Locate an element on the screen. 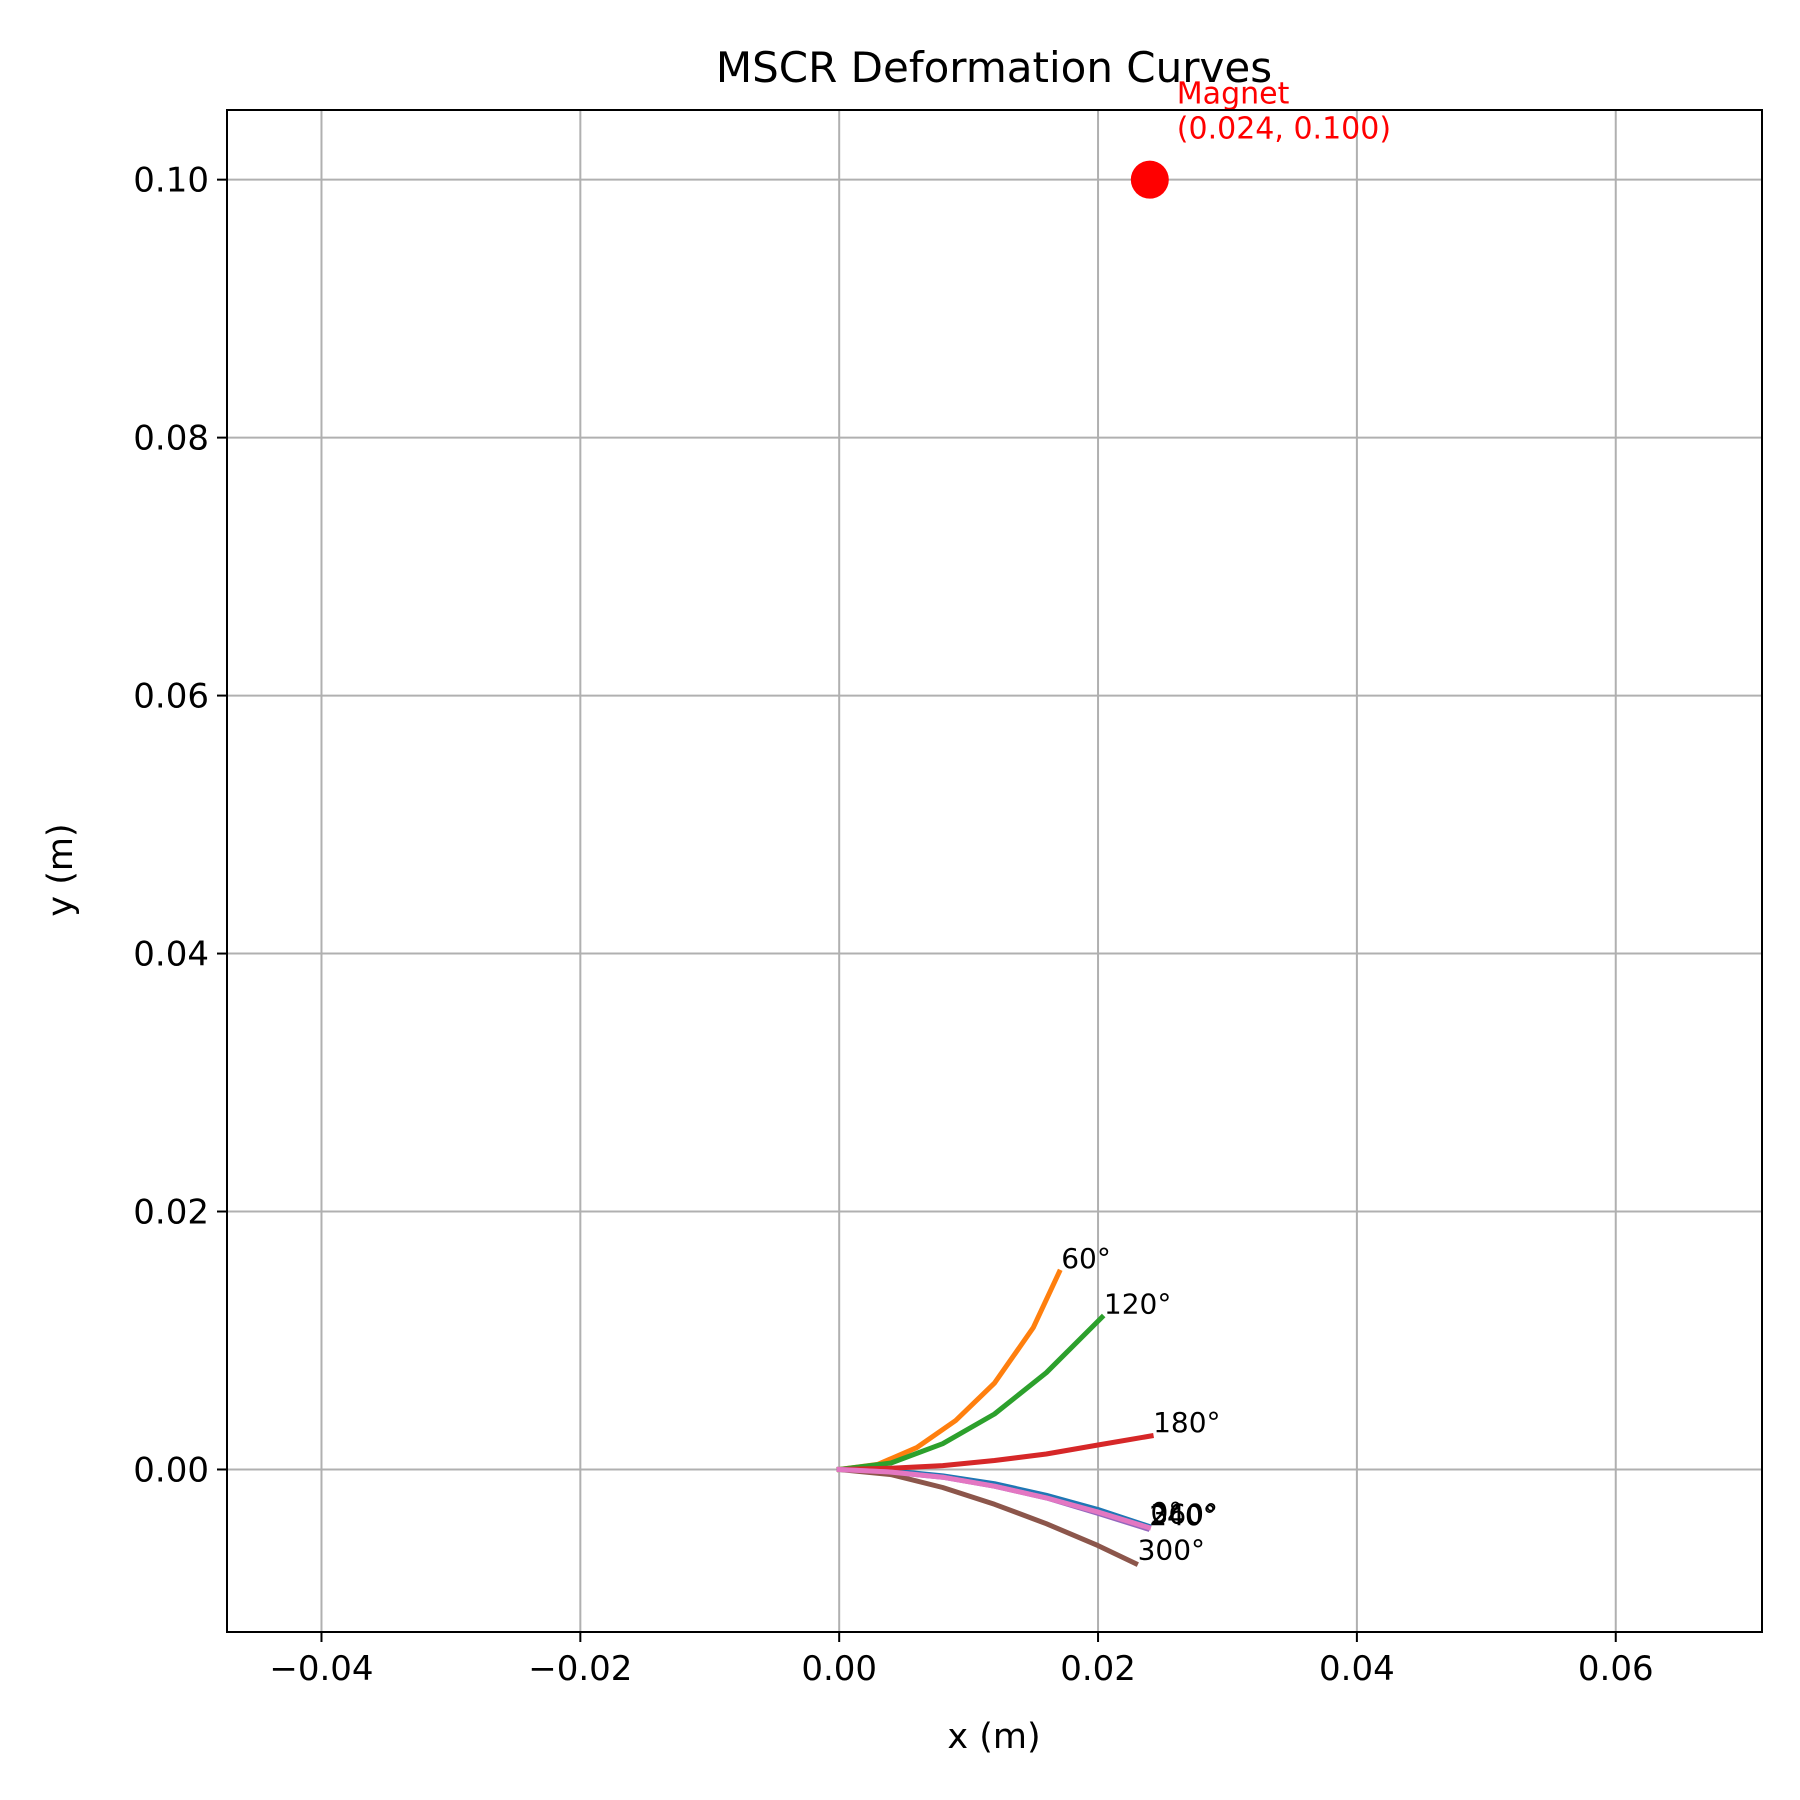 This screenshot has height=1800, width=1800. x-tick-label: −0.04 is located at coordinates (321, 1669).